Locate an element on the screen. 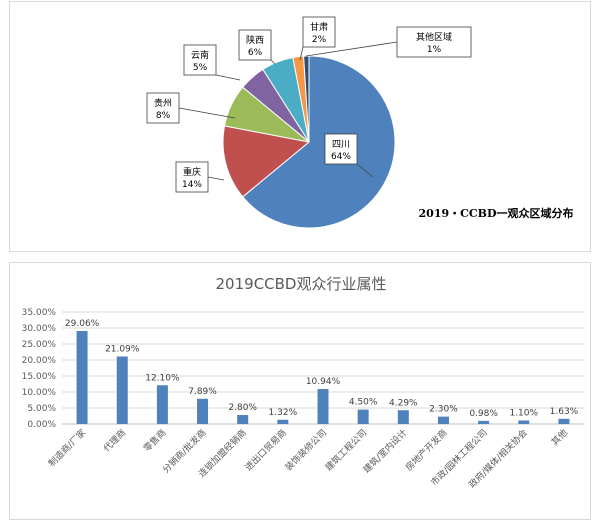 The width and height of the screenshot is (599, 524). pie-slice-value: 1% is located at coordinates (434, 50).